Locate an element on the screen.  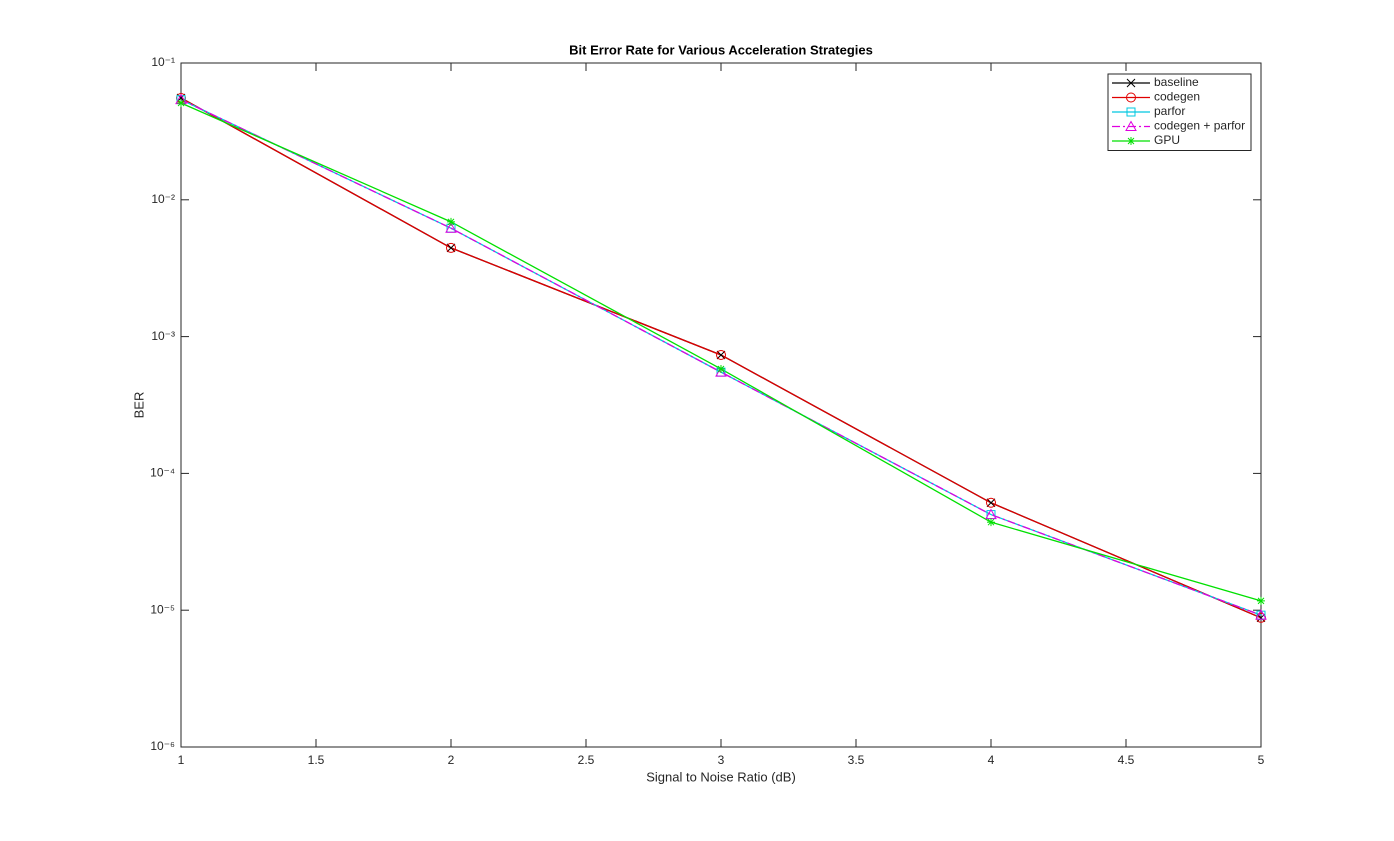
y-axis-label: BER is located at coordinates (138, 405).